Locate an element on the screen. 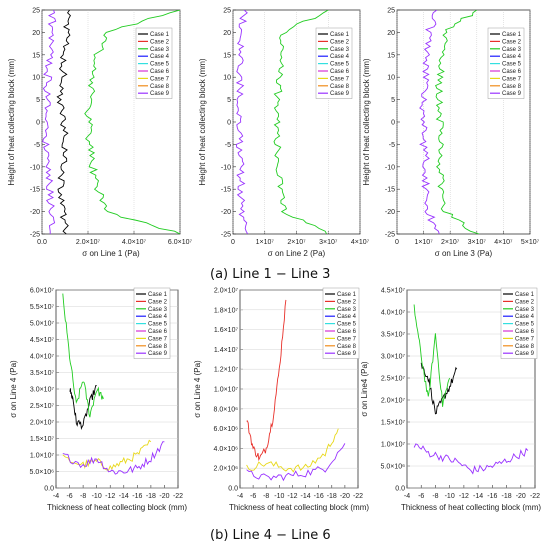 This screenshot has width=550, height=546. y-tick-label: 0 is located at coordinates (393, 123).